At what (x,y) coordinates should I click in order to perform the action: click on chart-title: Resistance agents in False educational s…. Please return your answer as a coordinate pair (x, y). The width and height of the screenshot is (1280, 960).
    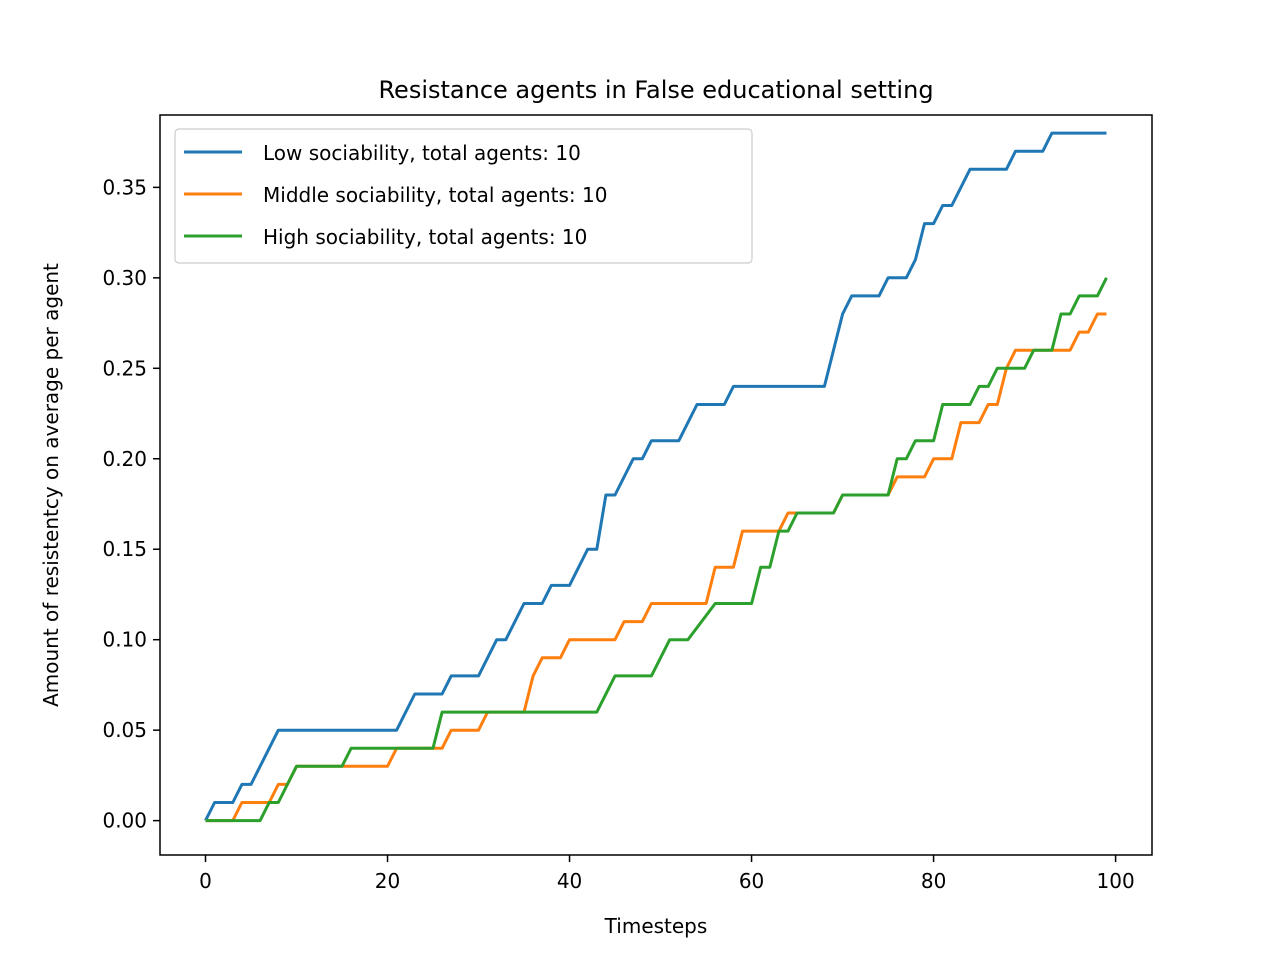
    Looking at the image, I should click on (655, 90).